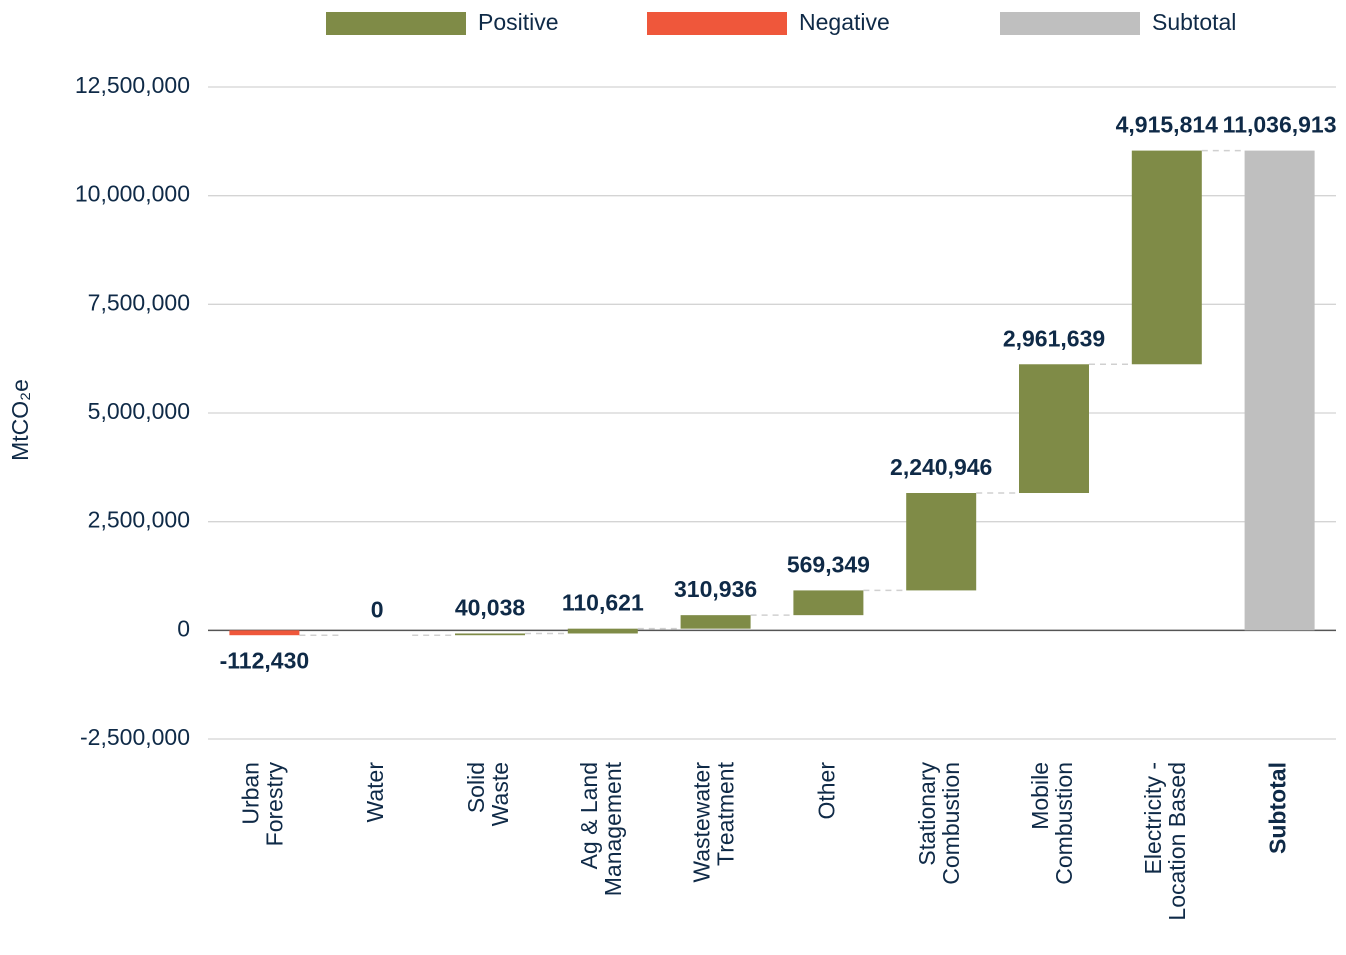  What do you see at coordinates (20, 420) in the screenshot?
I see `y-axis-label: MtCO₂e` at bounding box center [20, 420].